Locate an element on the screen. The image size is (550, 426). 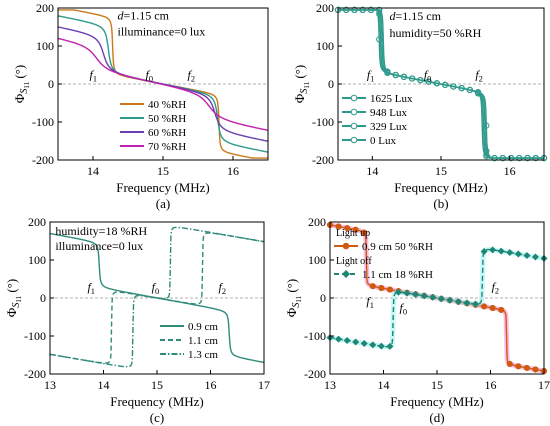
panel-label: (b) is located at coordinates (440, 203).